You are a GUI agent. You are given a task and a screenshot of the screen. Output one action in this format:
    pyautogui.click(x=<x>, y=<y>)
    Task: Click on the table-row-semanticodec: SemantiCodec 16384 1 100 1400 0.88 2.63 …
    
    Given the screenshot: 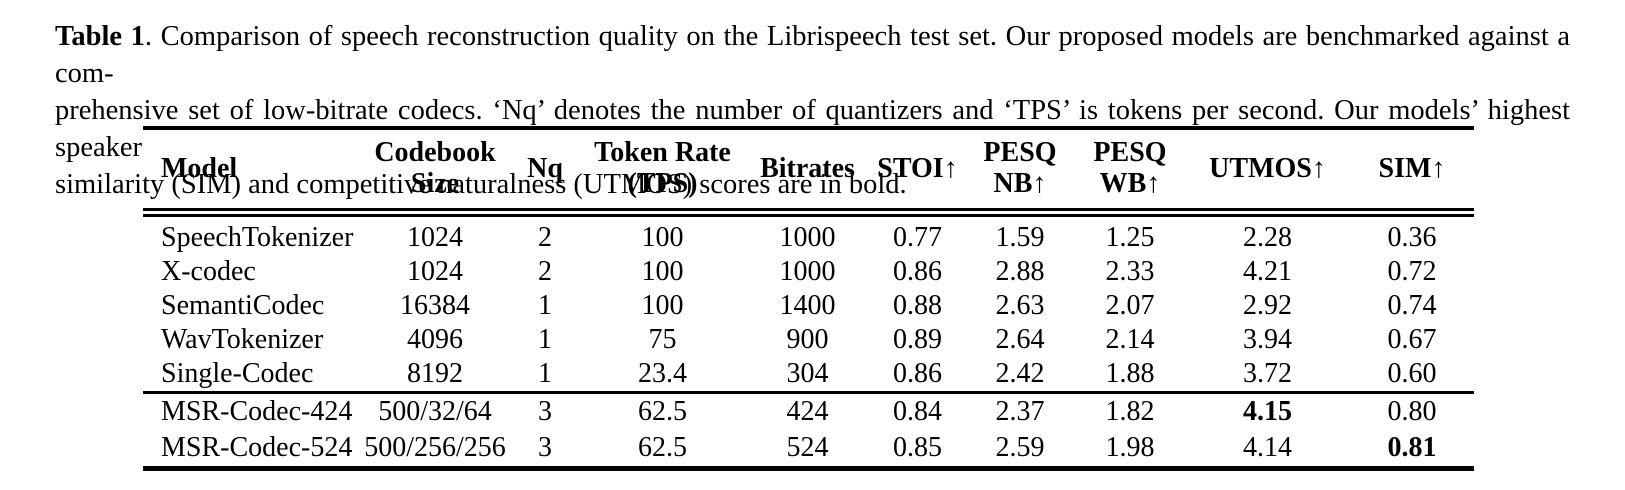 What is the action you would take?
    pyautogui.click(x=808, y=306)
    